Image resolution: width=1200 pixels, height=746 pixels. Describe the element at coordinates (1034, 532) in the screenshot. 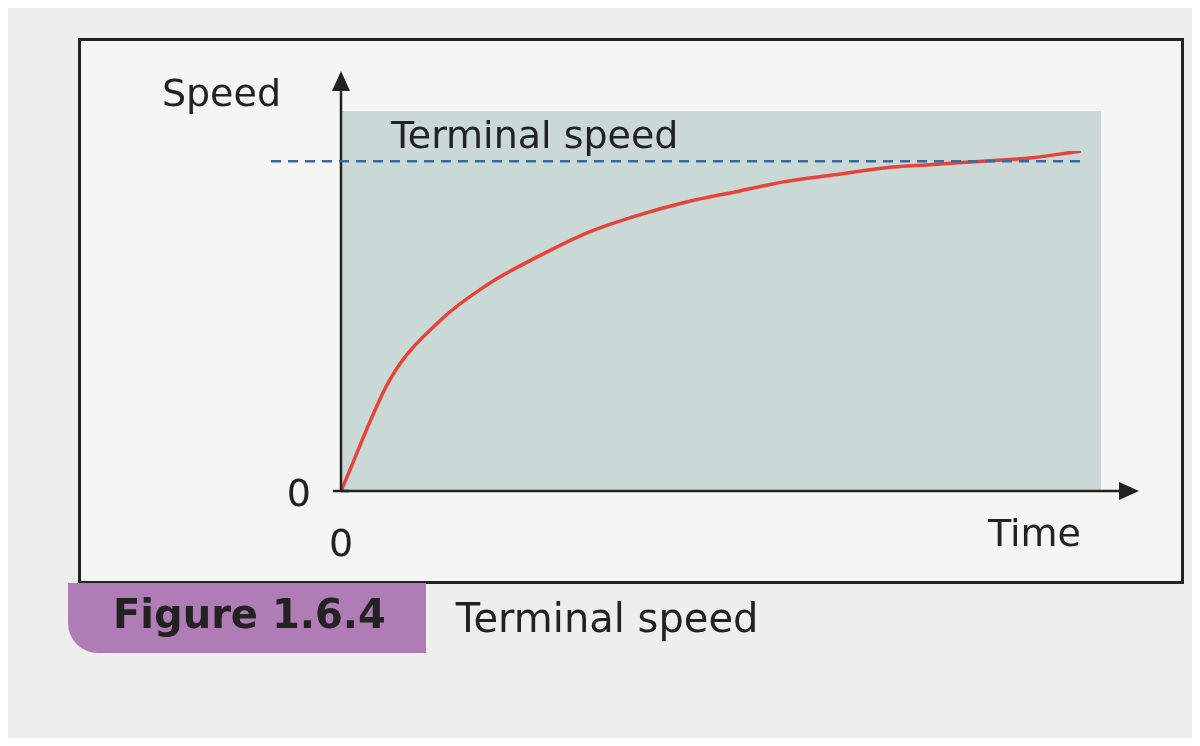

I see `x-axis-title: Time` at that location.